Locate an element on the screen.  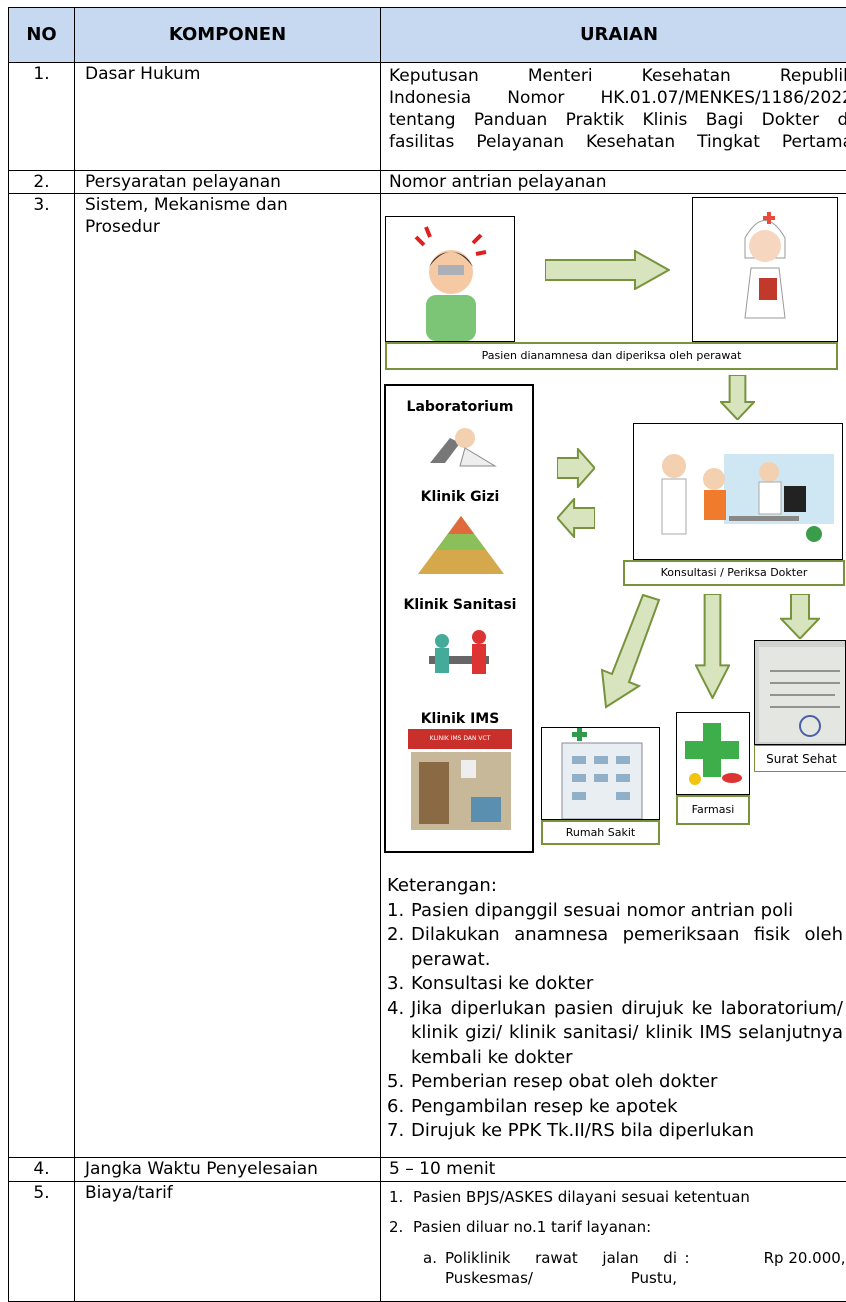
item-number: 5. is located at coordinates (399, 1082).